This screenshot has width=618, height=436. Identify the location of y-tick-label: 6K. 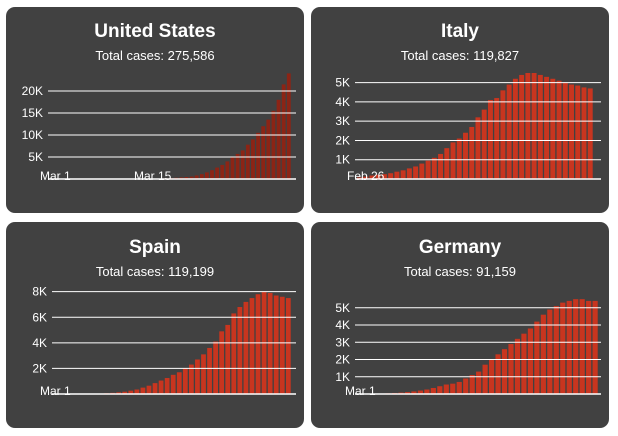
(39, 317).